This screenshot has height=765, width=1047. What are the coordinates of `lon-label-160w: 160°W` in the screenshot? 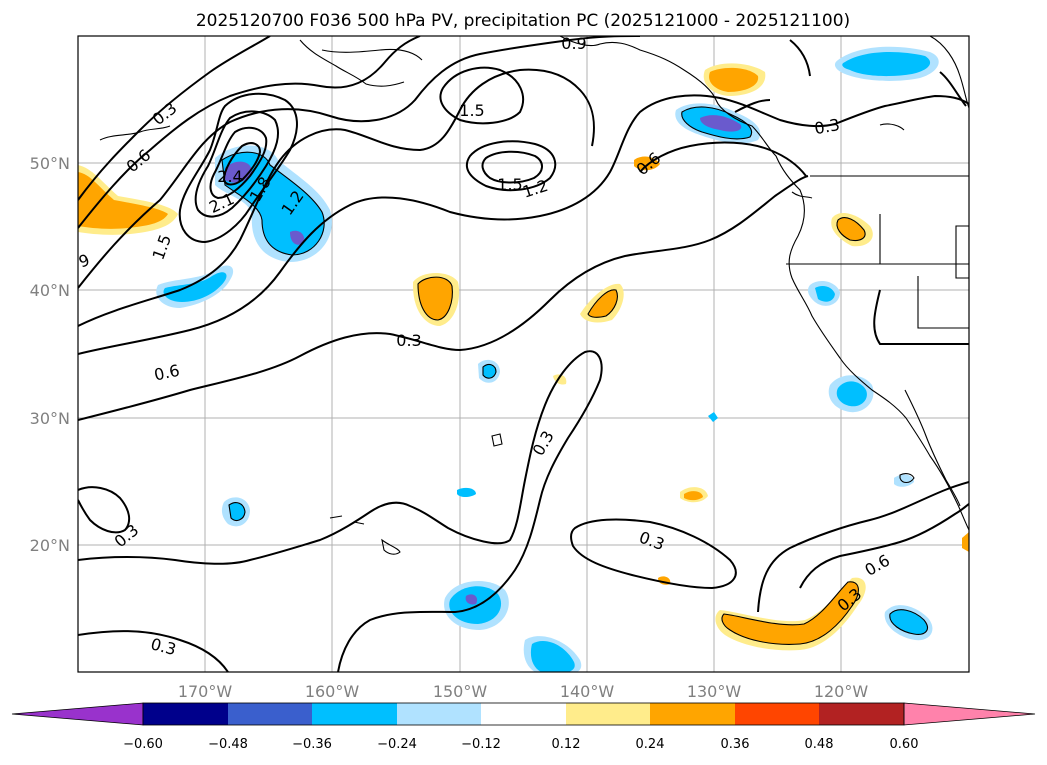 It's located at (332, 691).